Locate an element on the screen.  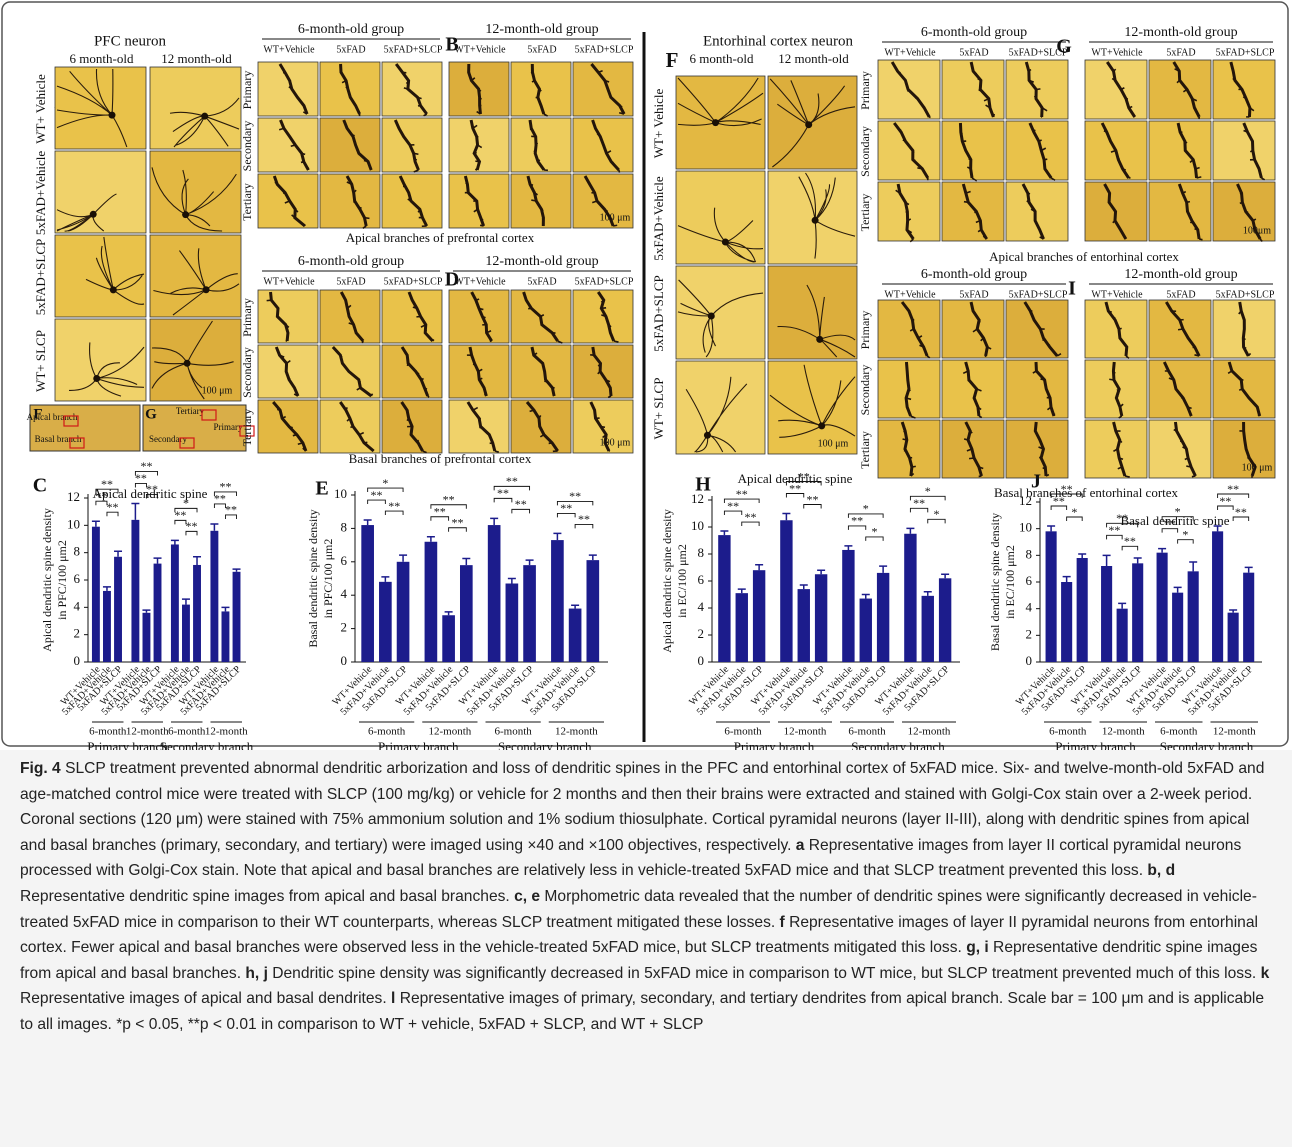
group-label: Secondary branch is located at coordinates (1207, 744).